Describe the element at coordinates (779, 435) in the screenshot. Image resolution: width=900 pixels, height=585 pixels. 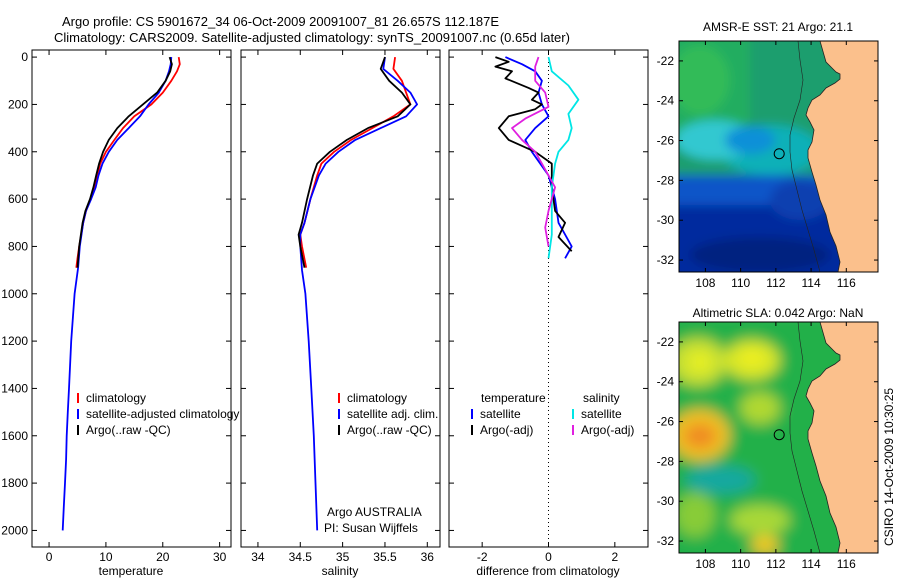
I see `argo-location-marker-sla` at that location.